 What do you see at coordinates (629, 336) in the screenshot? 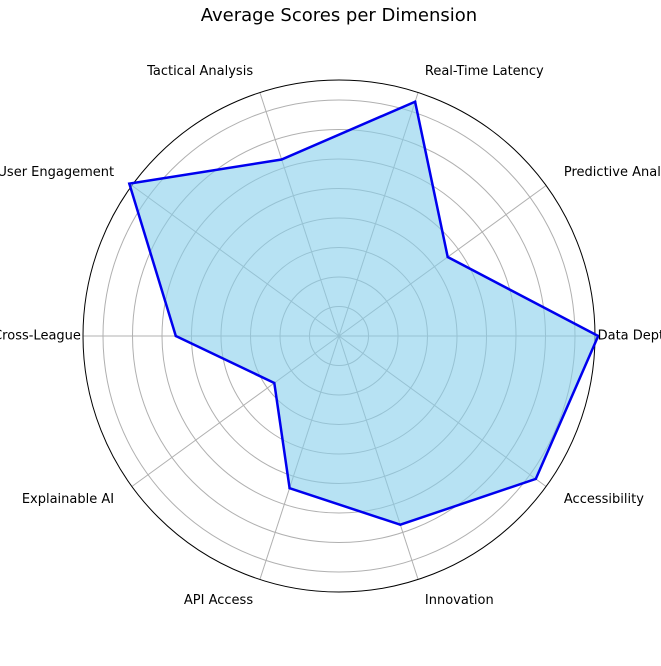
I see `category-label-1: Data Depth` at bounding box center [629, 336].